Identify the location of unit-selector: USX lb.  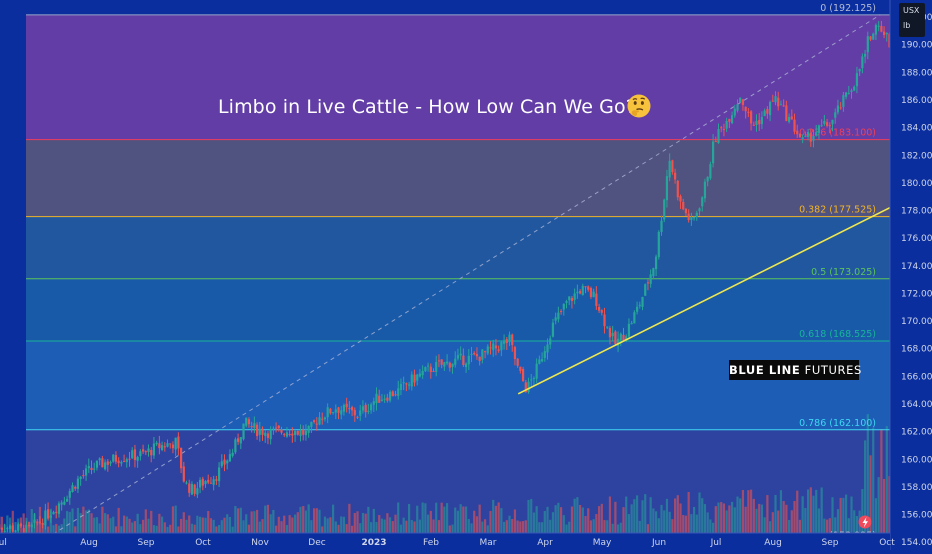
(912, 20).